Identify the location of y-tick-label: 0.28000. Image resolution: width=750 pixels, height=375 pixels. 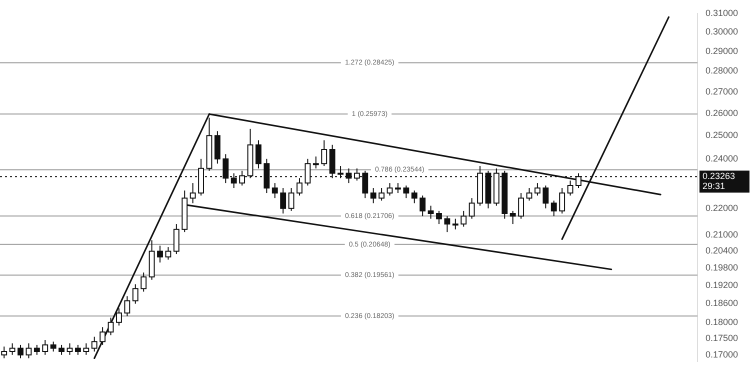
(721, 71).